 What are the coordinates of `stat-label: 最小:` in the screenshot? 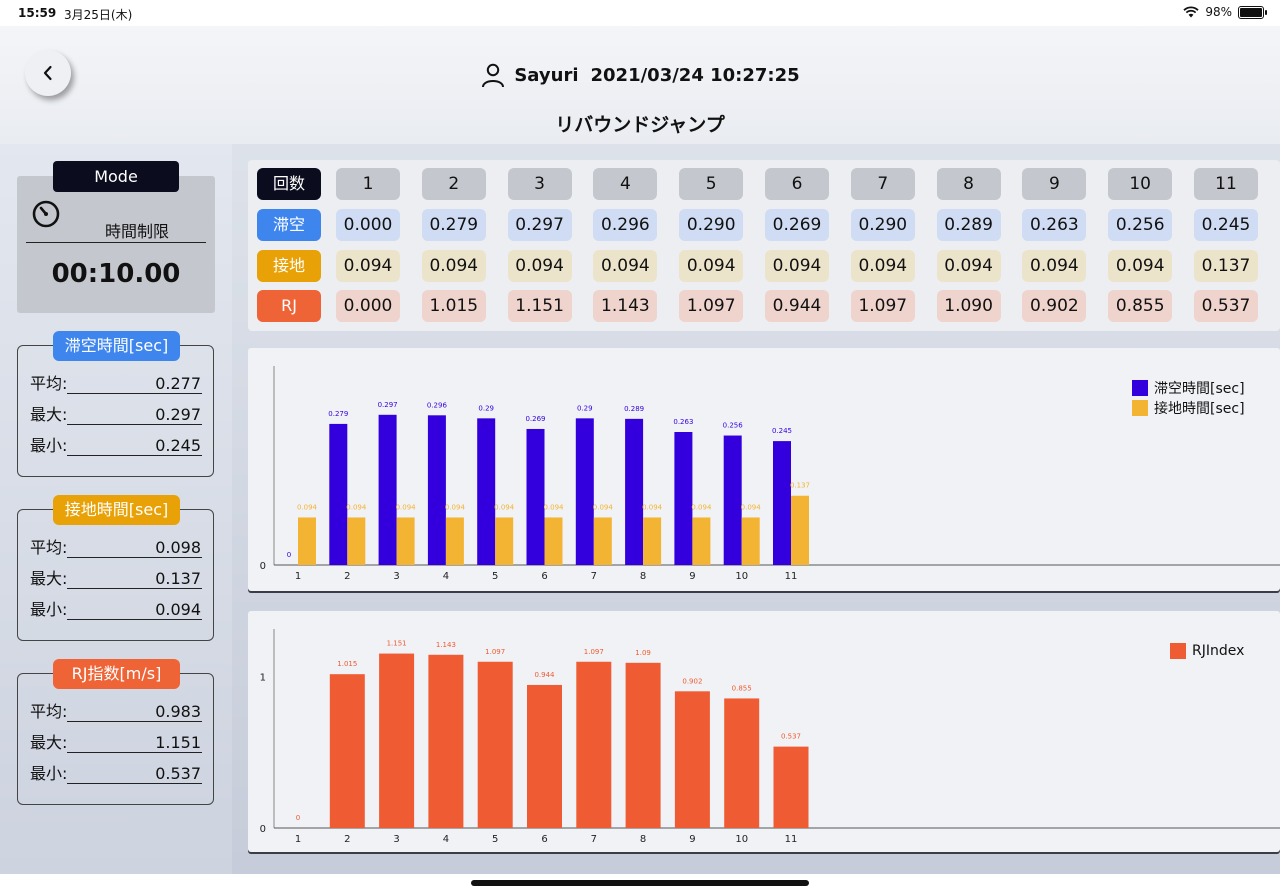 It's located at (49, 609).